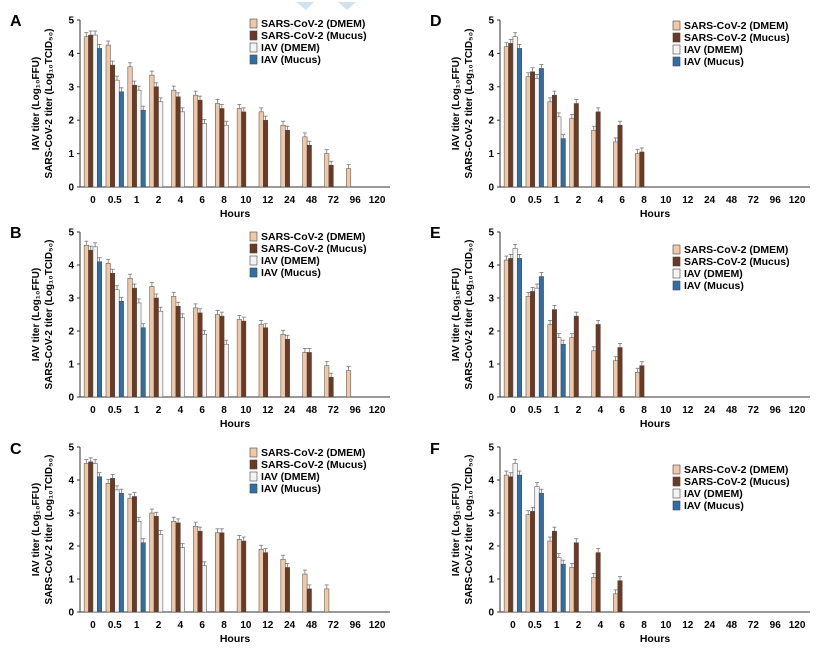  I want to click on x-tick-label: 2, so click(579, 625).